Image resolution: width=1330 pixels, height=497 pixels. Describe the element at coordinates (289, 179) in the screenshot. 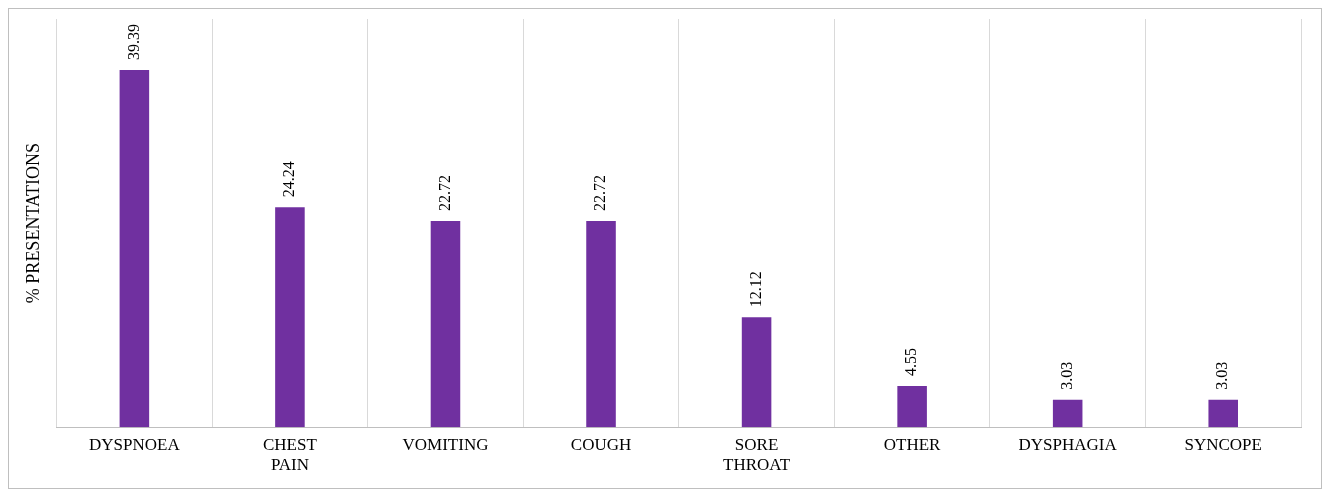

I see `data-label: 24.24` at that location.